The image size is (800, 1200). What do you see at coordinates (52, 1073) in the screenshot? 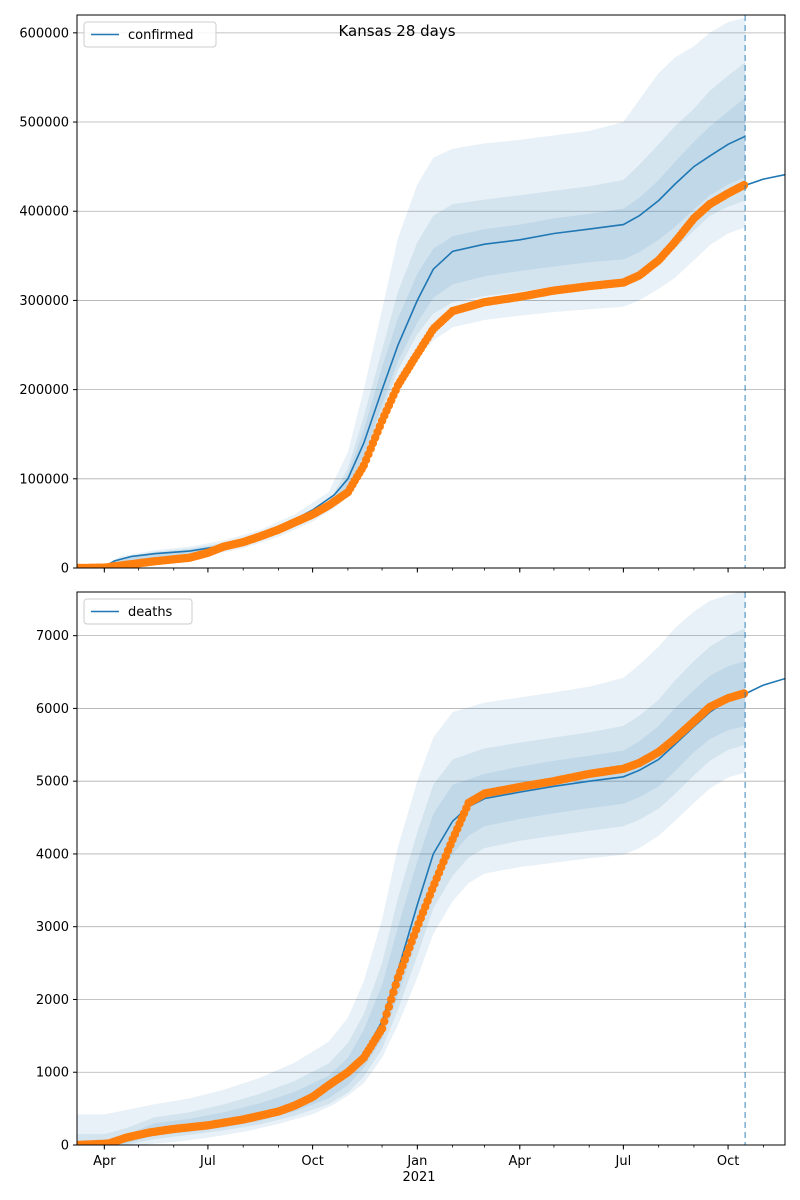
I see `y-tick-label: 1000` at bounding box center [52, 1073].